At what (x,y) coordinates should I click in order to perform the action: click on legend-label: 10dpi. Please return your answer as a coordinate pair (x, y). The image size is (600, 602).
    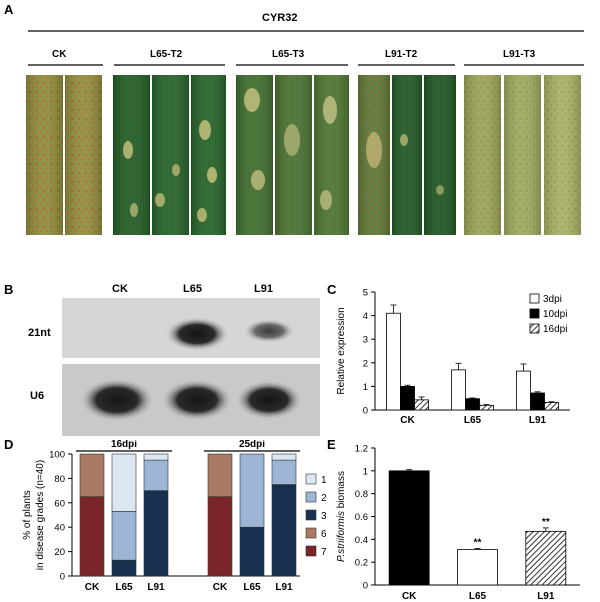
    Looking at the image, I should click on (555, 314).